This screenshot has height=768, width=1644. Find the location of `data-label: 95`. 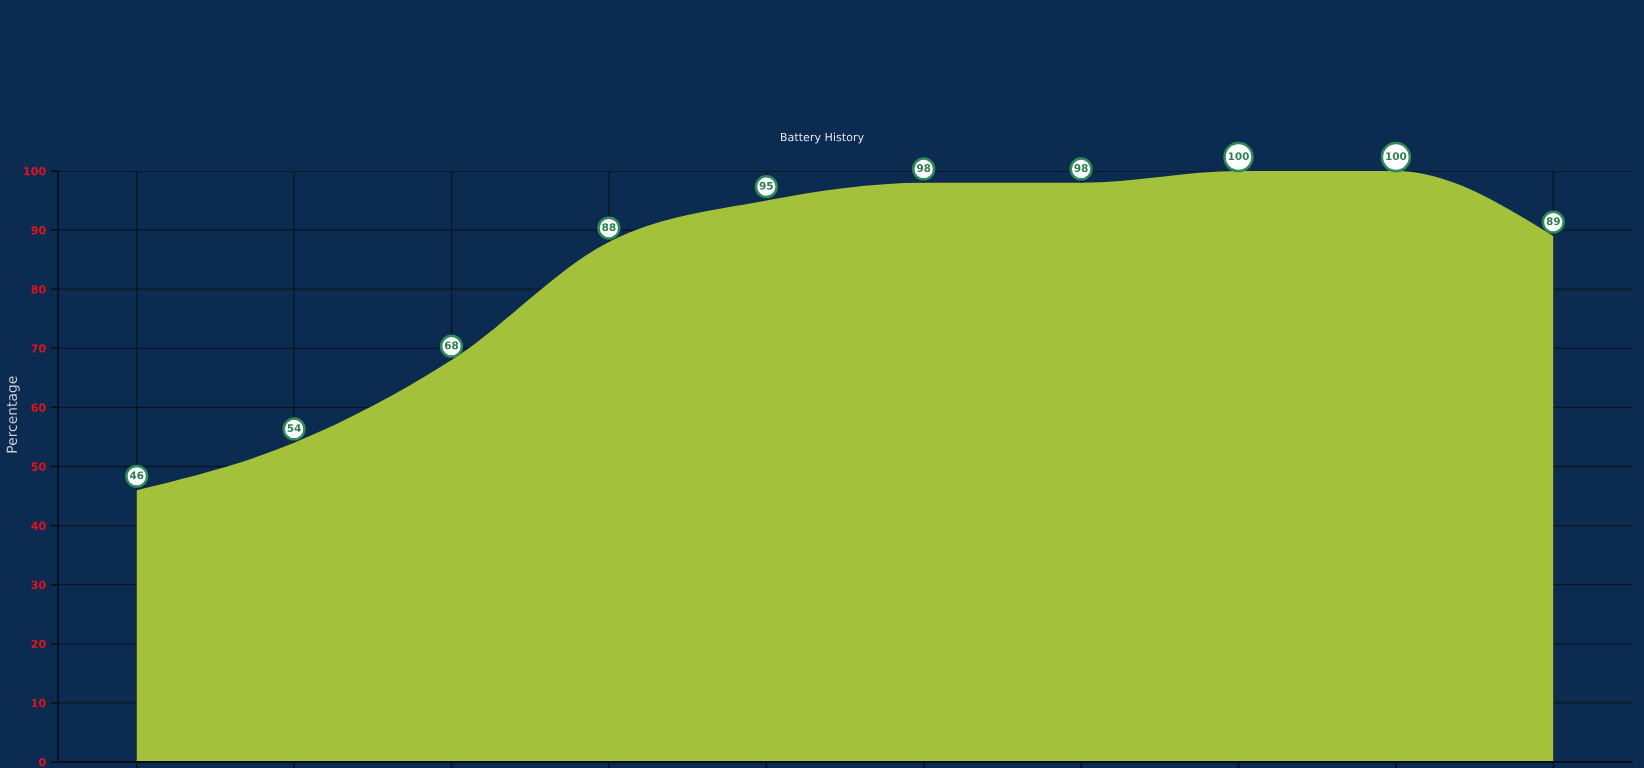

data-label: 95 is located at coordinates (766, 185).